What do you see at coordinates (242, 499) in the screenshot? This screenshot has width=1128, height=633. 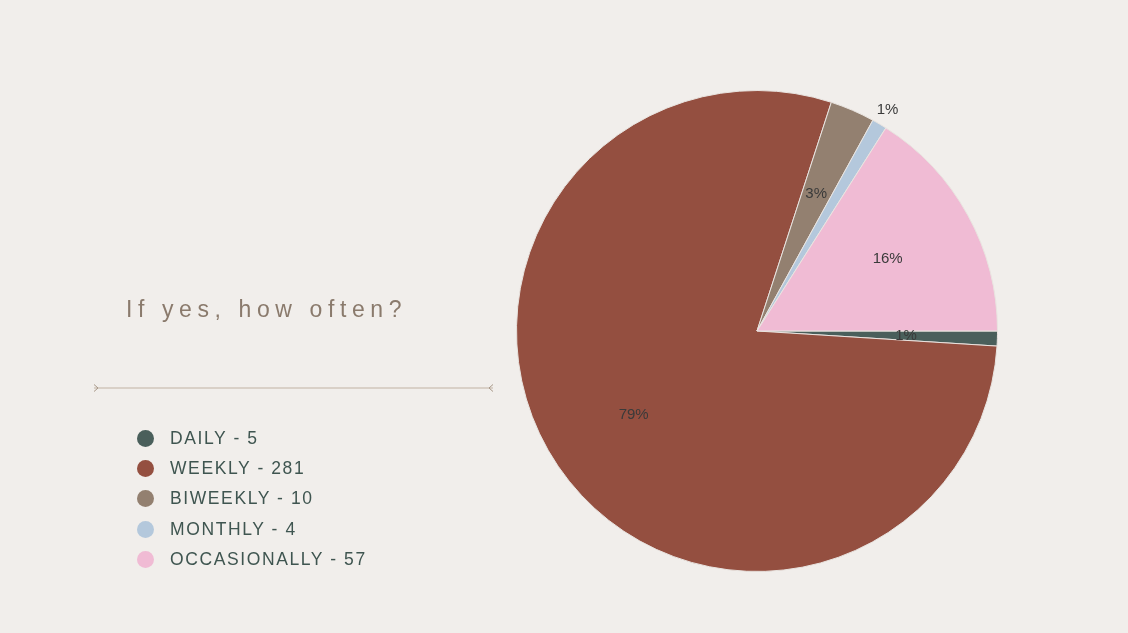 I see `legend-label: BIWEEKLY - 10` at bounding box center [242, 499].